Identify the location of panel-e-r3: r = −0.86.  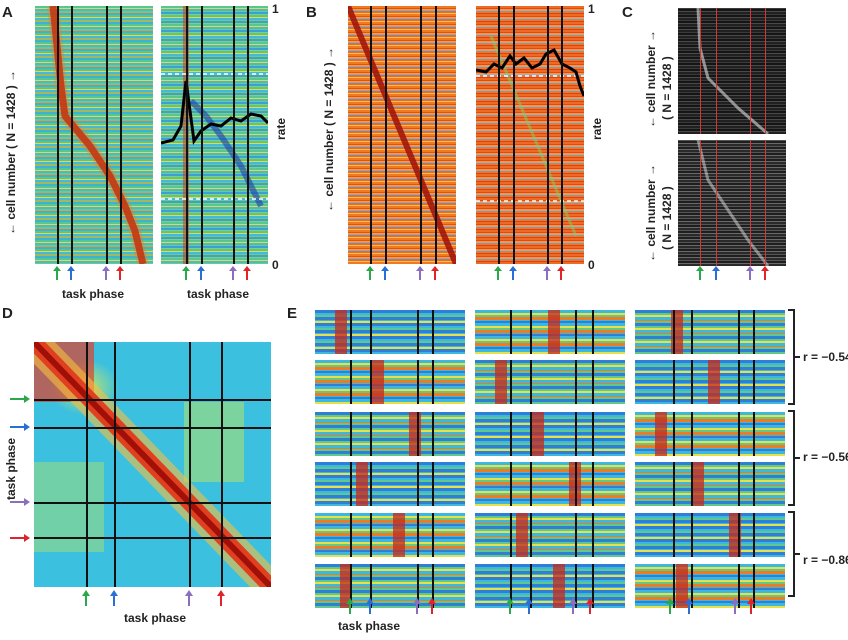
(825, 560).